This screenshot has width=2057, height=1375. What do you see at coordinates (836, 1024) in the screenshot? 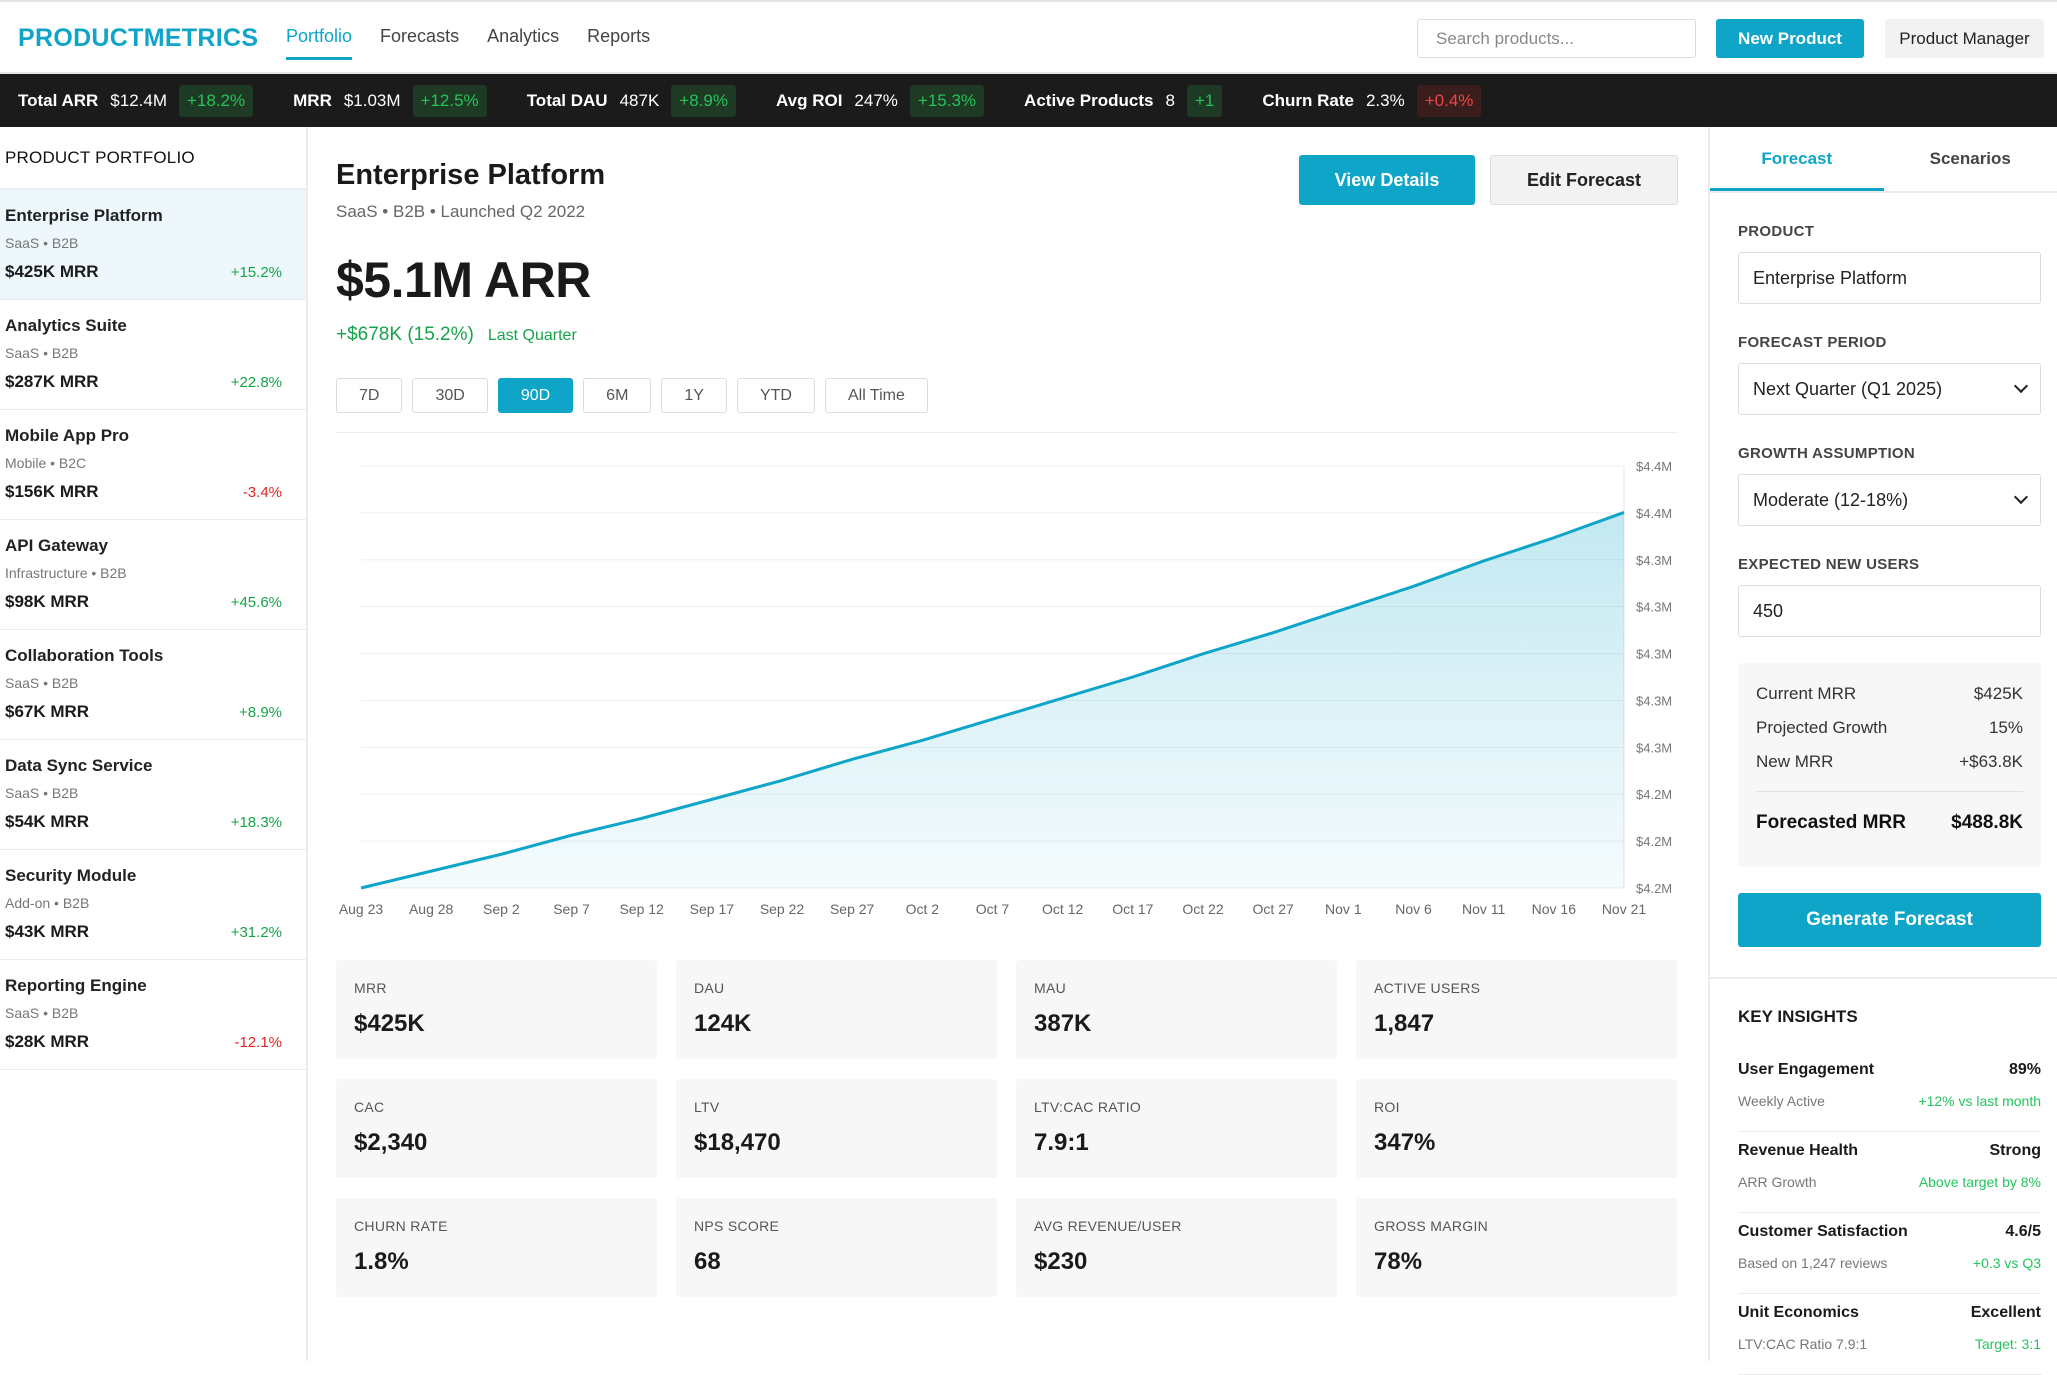
I see `metric-value: 124K` at bounding box center [836, 1024].